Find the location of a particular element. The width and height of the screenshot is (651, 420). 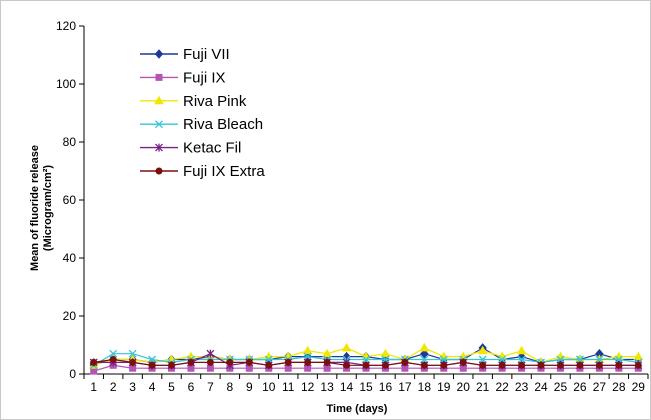

legend-label: Riva Bleach is located at coordinates (223, 124).